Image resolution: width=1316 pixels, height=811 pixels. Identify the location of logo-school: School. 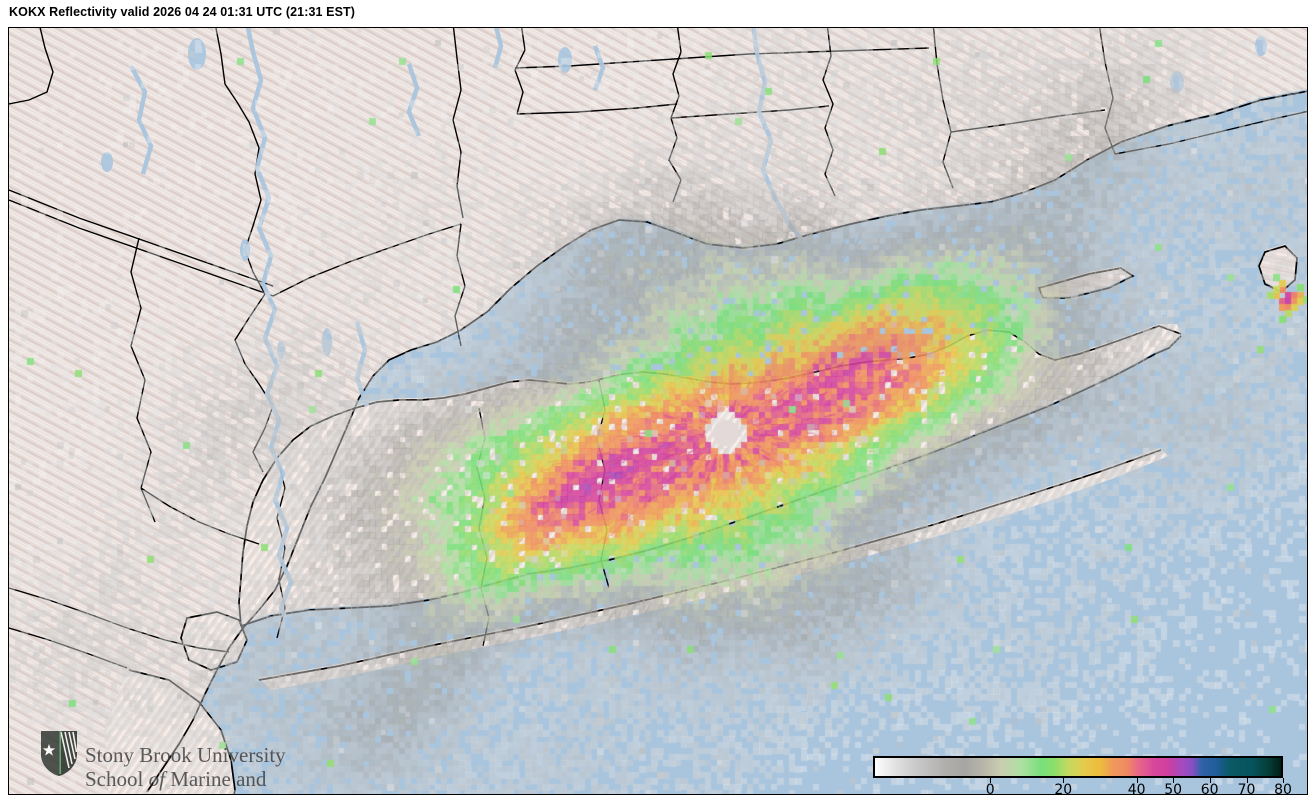
(117, 778).